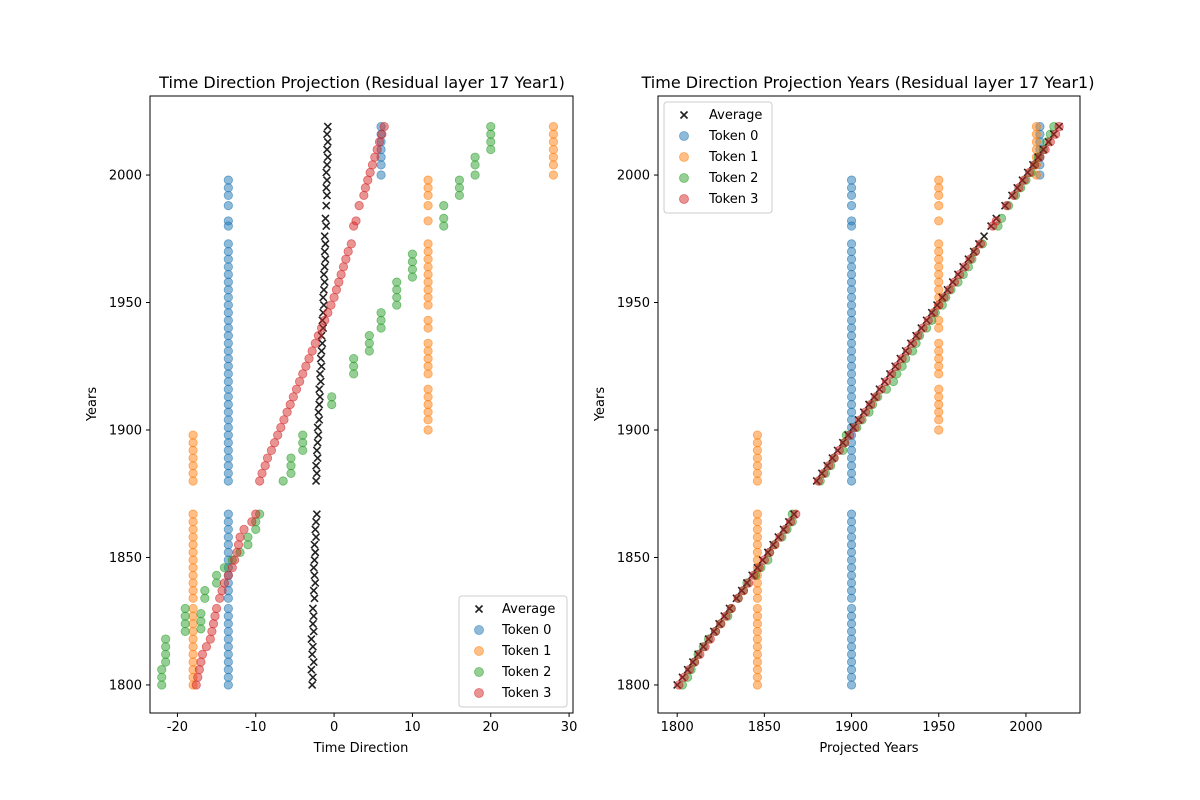 The image size is (1200, 800). I want to click on right-y-tick-label: 1900, so click(633, 430).